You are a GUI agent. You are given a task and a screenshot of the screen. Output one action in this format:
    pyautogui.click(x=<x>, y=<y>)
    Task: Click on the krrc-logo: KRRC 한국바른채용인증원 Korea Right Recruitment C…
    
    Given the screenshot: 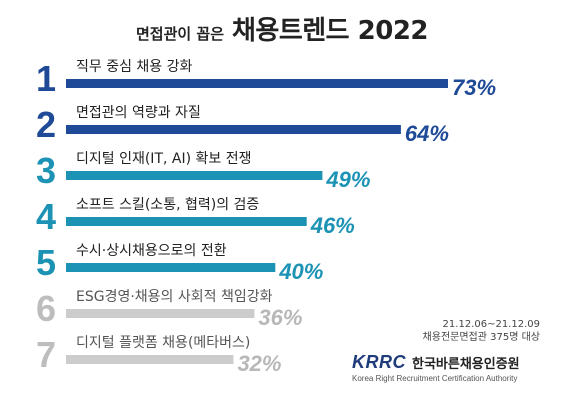 What is the action you would take?
    pyautogui.click(x=447, y=367)
    